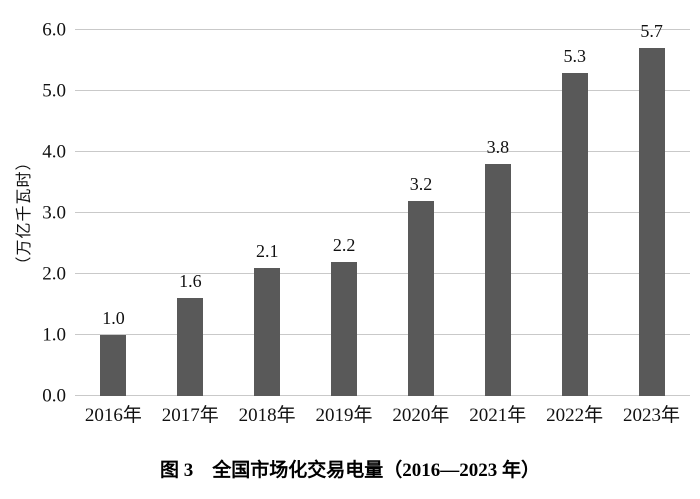 Image resolution: width=700 pixels, height=499 pixels. I want to click on y-tick-label-0.0: 0.0, so click(54, 396).